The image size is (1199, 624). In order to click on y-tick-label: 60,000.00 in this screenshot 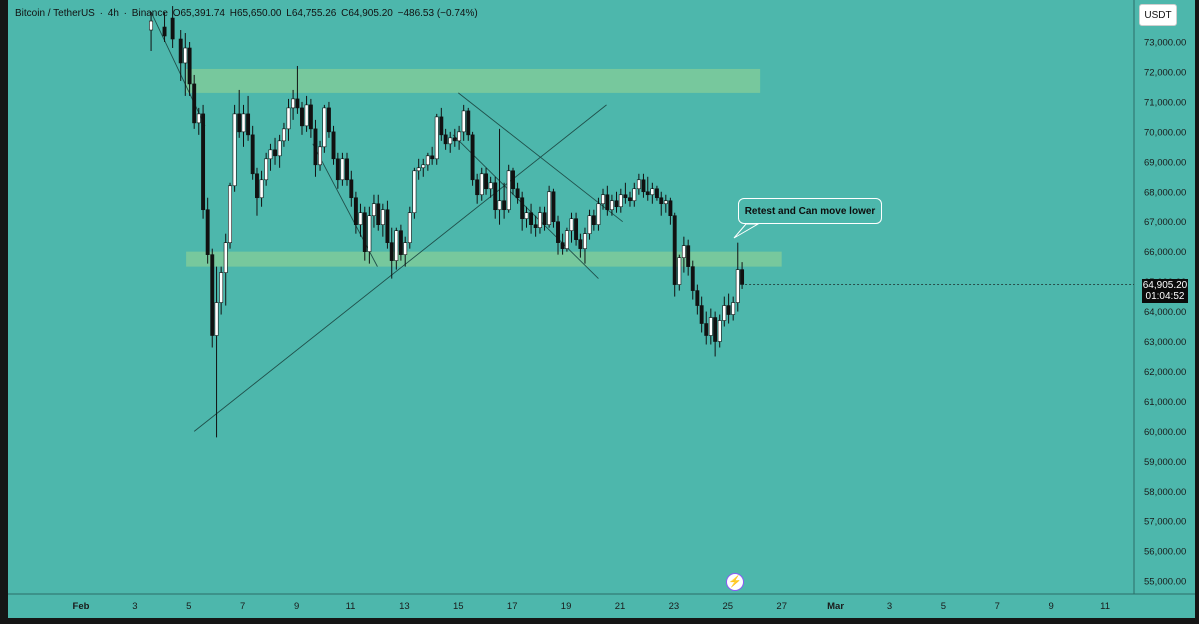, I will do `click(1165, 432)`.